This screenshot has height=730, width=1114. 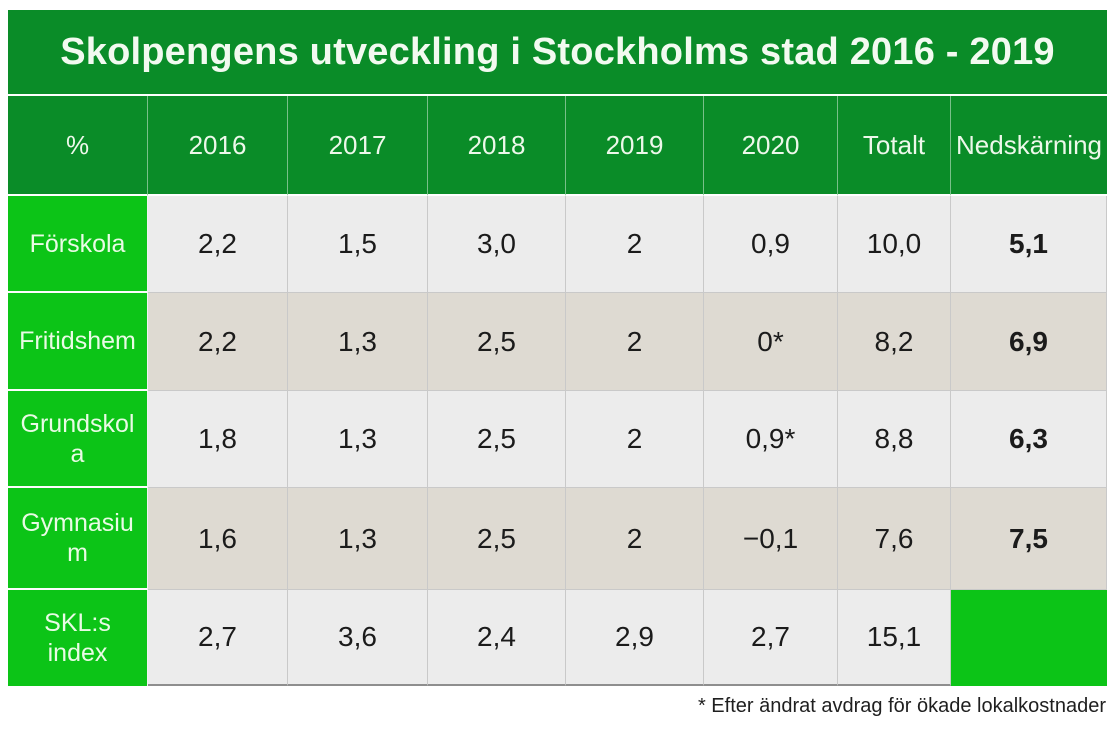 What do you see at coordinates (635, 638) in the screenshot?
I see `table-cell: 2,9` at bounding box center [635, 638].